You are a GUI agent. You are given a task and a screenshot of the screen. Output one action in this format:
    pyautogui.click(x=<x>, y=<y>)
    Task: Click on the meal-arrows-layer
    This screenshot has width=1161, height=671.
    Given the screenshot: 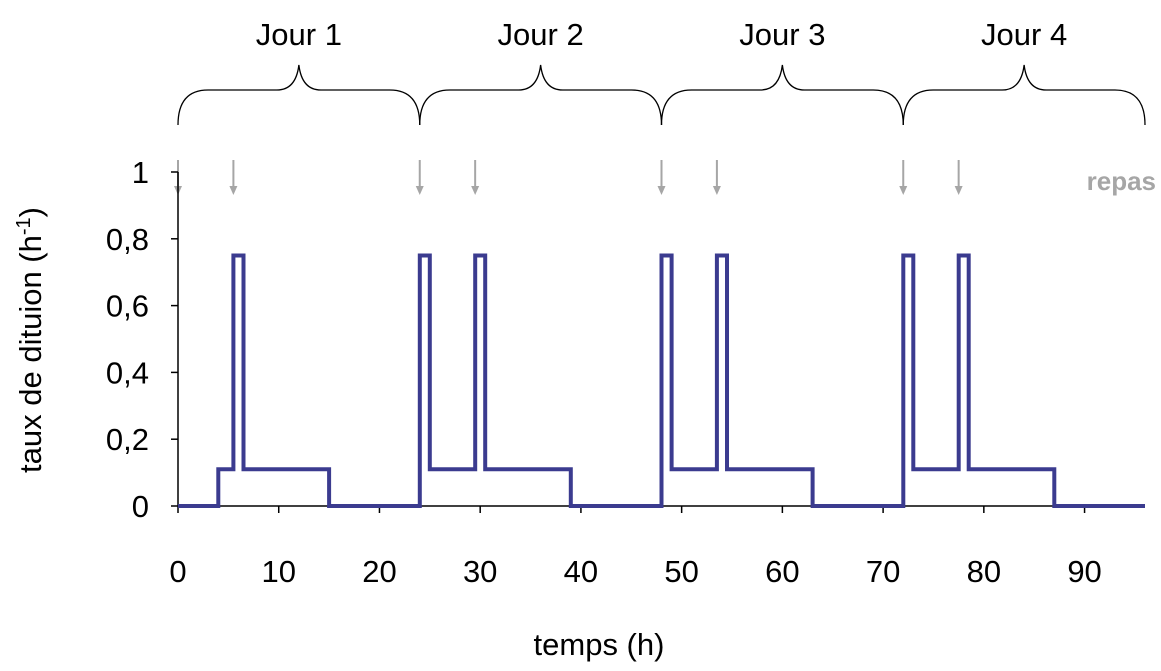 What is the action you would take?
    pyautogui.click(x=568, y=177)
    